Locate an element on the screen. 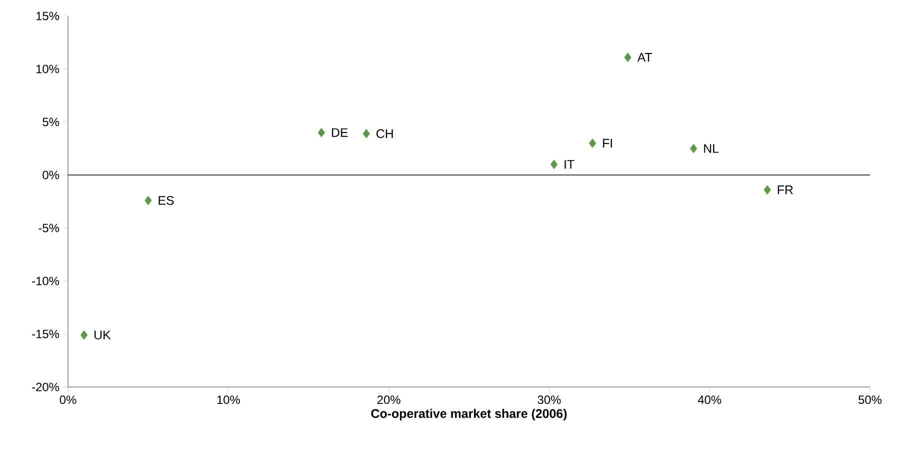 The image size is (902, 449). y-tick-label: -20% is located at coordinates (46, 387).